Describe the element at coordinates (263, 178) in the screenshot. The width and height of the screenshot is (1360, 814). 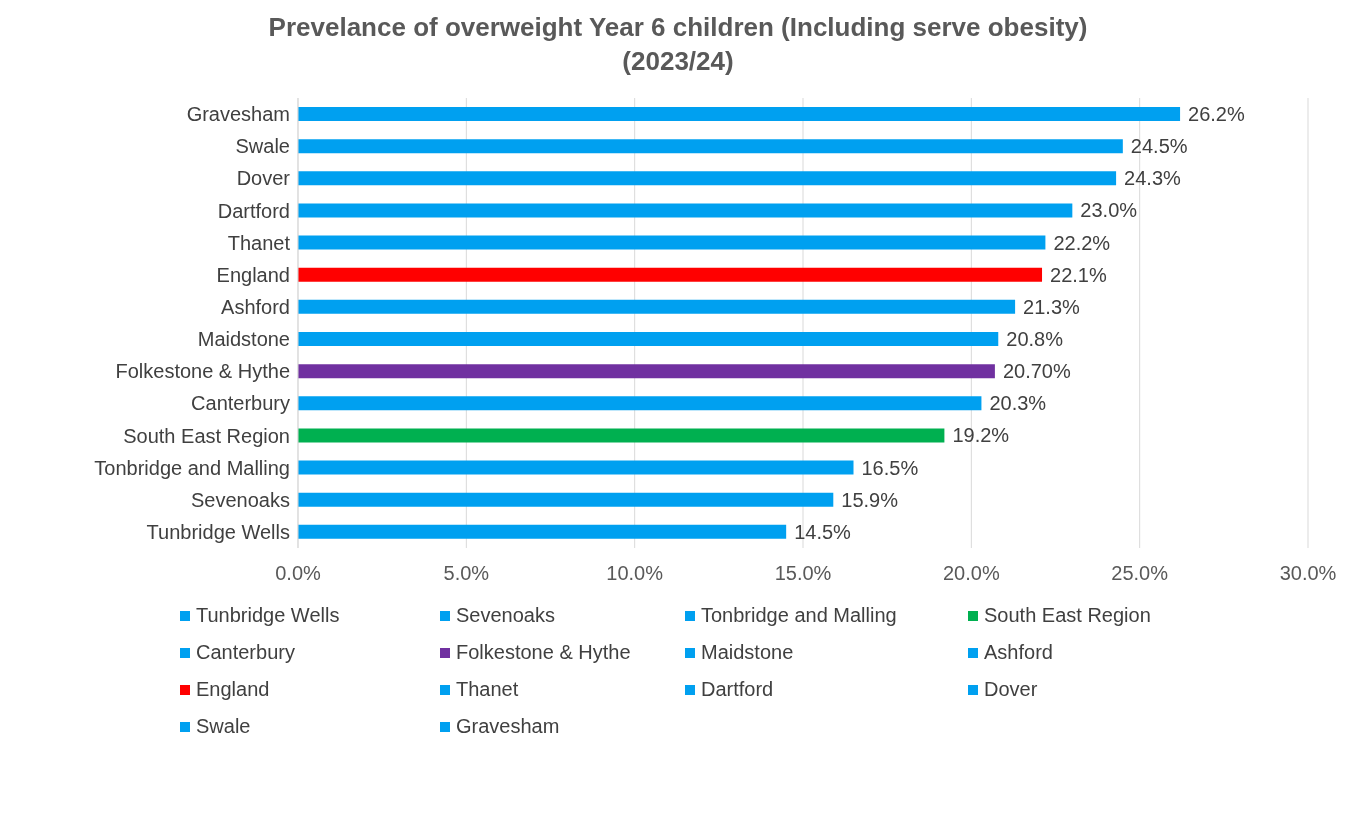
I see `y-tick-label: Dover` at that location.